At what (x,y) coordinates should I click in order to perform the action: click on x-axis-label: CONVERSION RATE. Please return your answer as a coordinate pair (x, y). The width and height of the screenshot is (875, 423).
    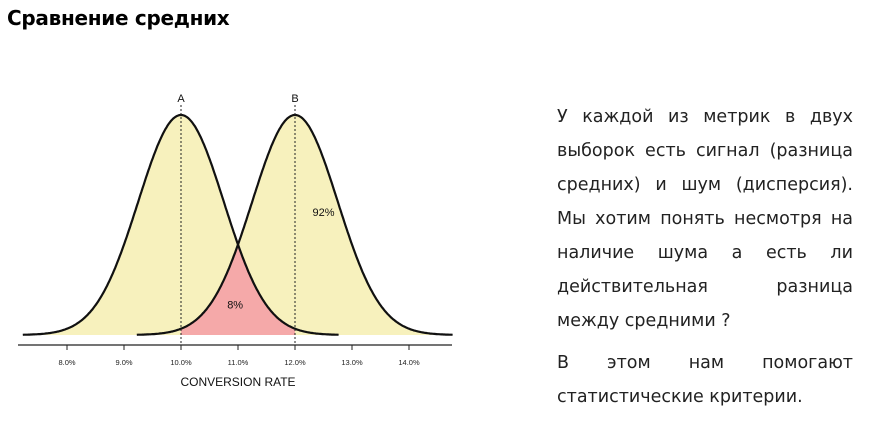
    Looking at the image, I should click on (237, 382).